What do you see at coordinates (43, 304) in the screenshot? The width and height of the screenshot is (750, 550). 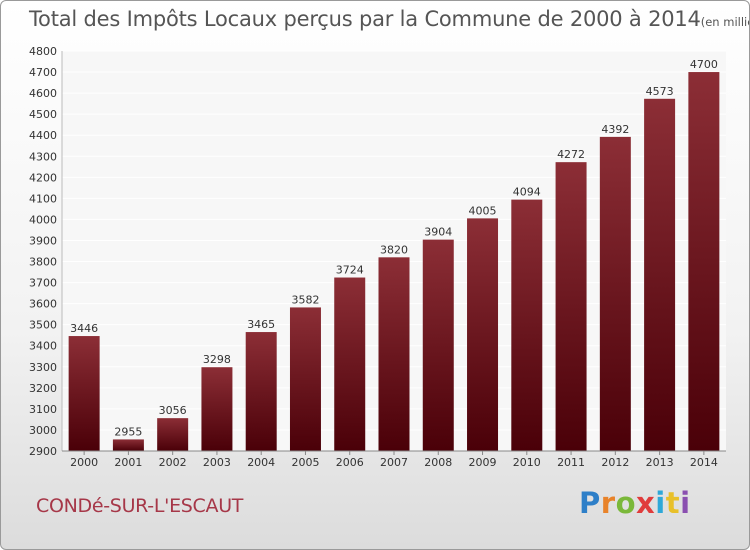 I see `y-tick-label: 3600` at bounding box center [43, 304].